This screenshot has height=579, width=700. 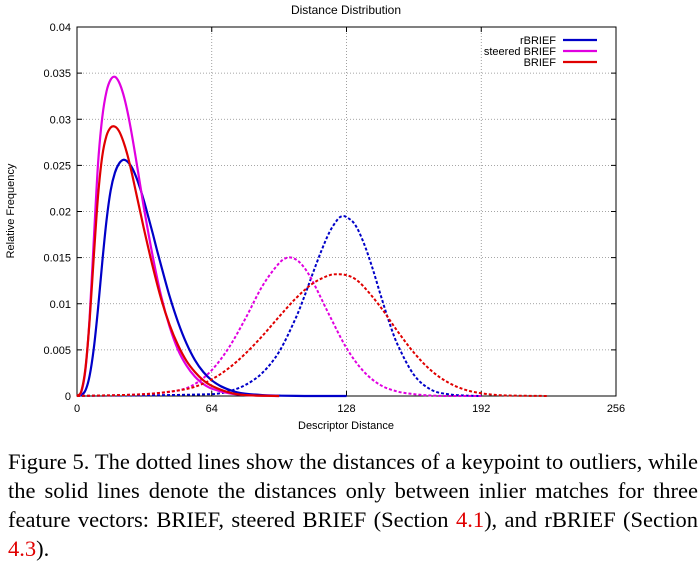 I want to click on series-line-brief, so click(x=178, y=261).